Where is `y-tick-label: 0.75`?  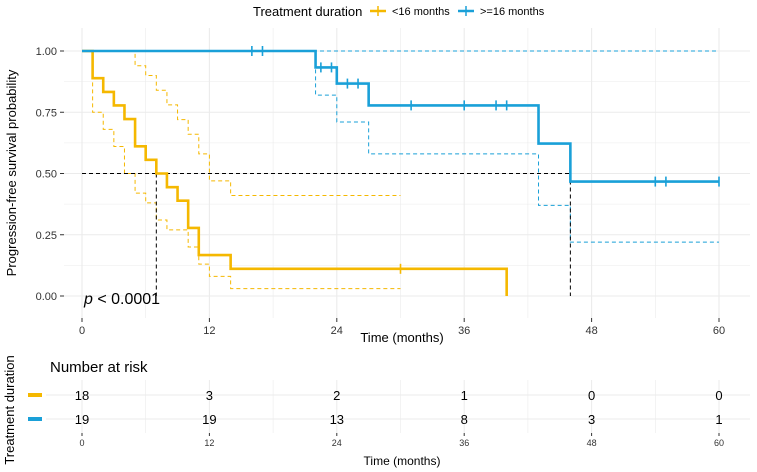
y-tick-label: 0.75 is located at coordinates (46, 113).